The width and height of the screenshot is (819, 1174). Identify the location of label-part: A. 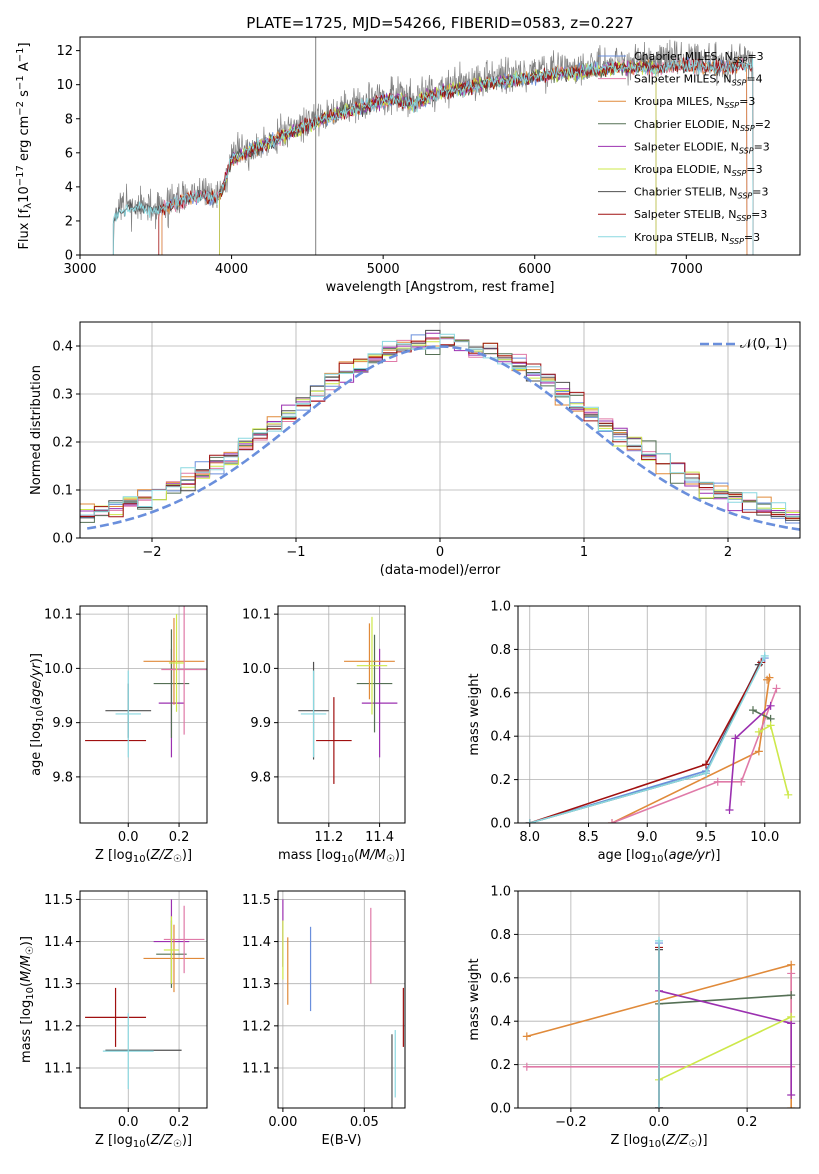
(24, 68).